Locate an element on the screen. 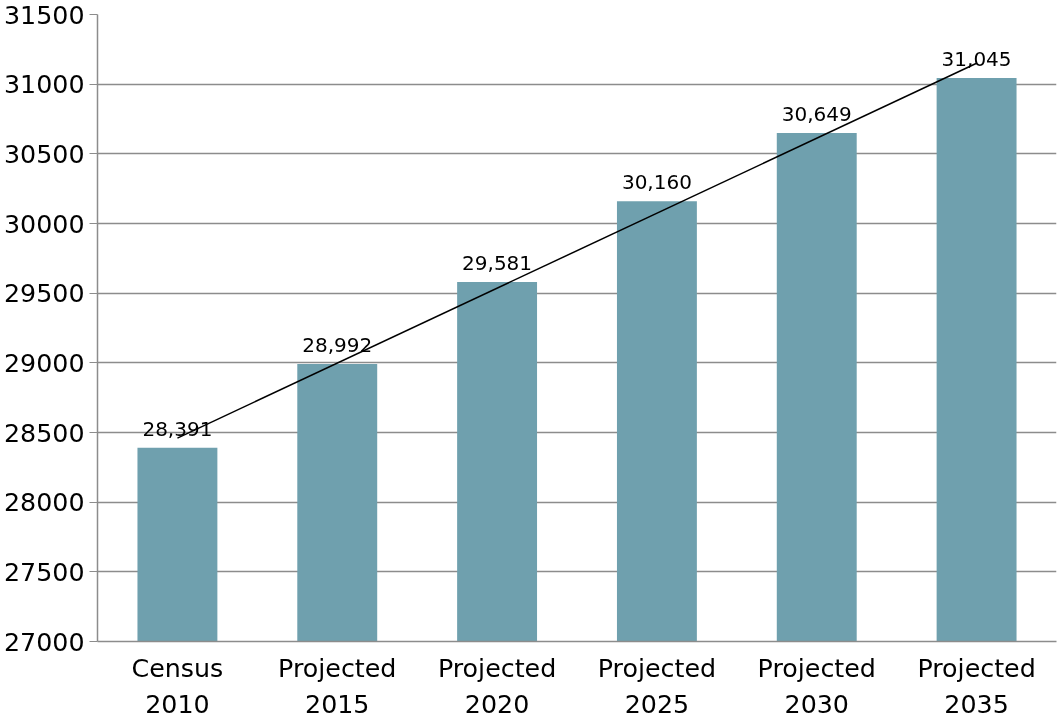 Image resolution: width=1060 pixels, height=721 pixels. y-tick-label: 30000 is located at coordinates (44, 223).